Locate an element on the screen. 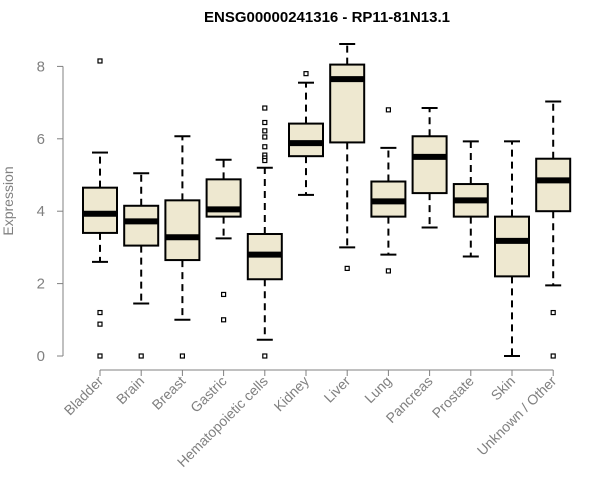 This screenshot has height=500, width=600. x-tick-label: Liver is located at coordinates (337, 389).